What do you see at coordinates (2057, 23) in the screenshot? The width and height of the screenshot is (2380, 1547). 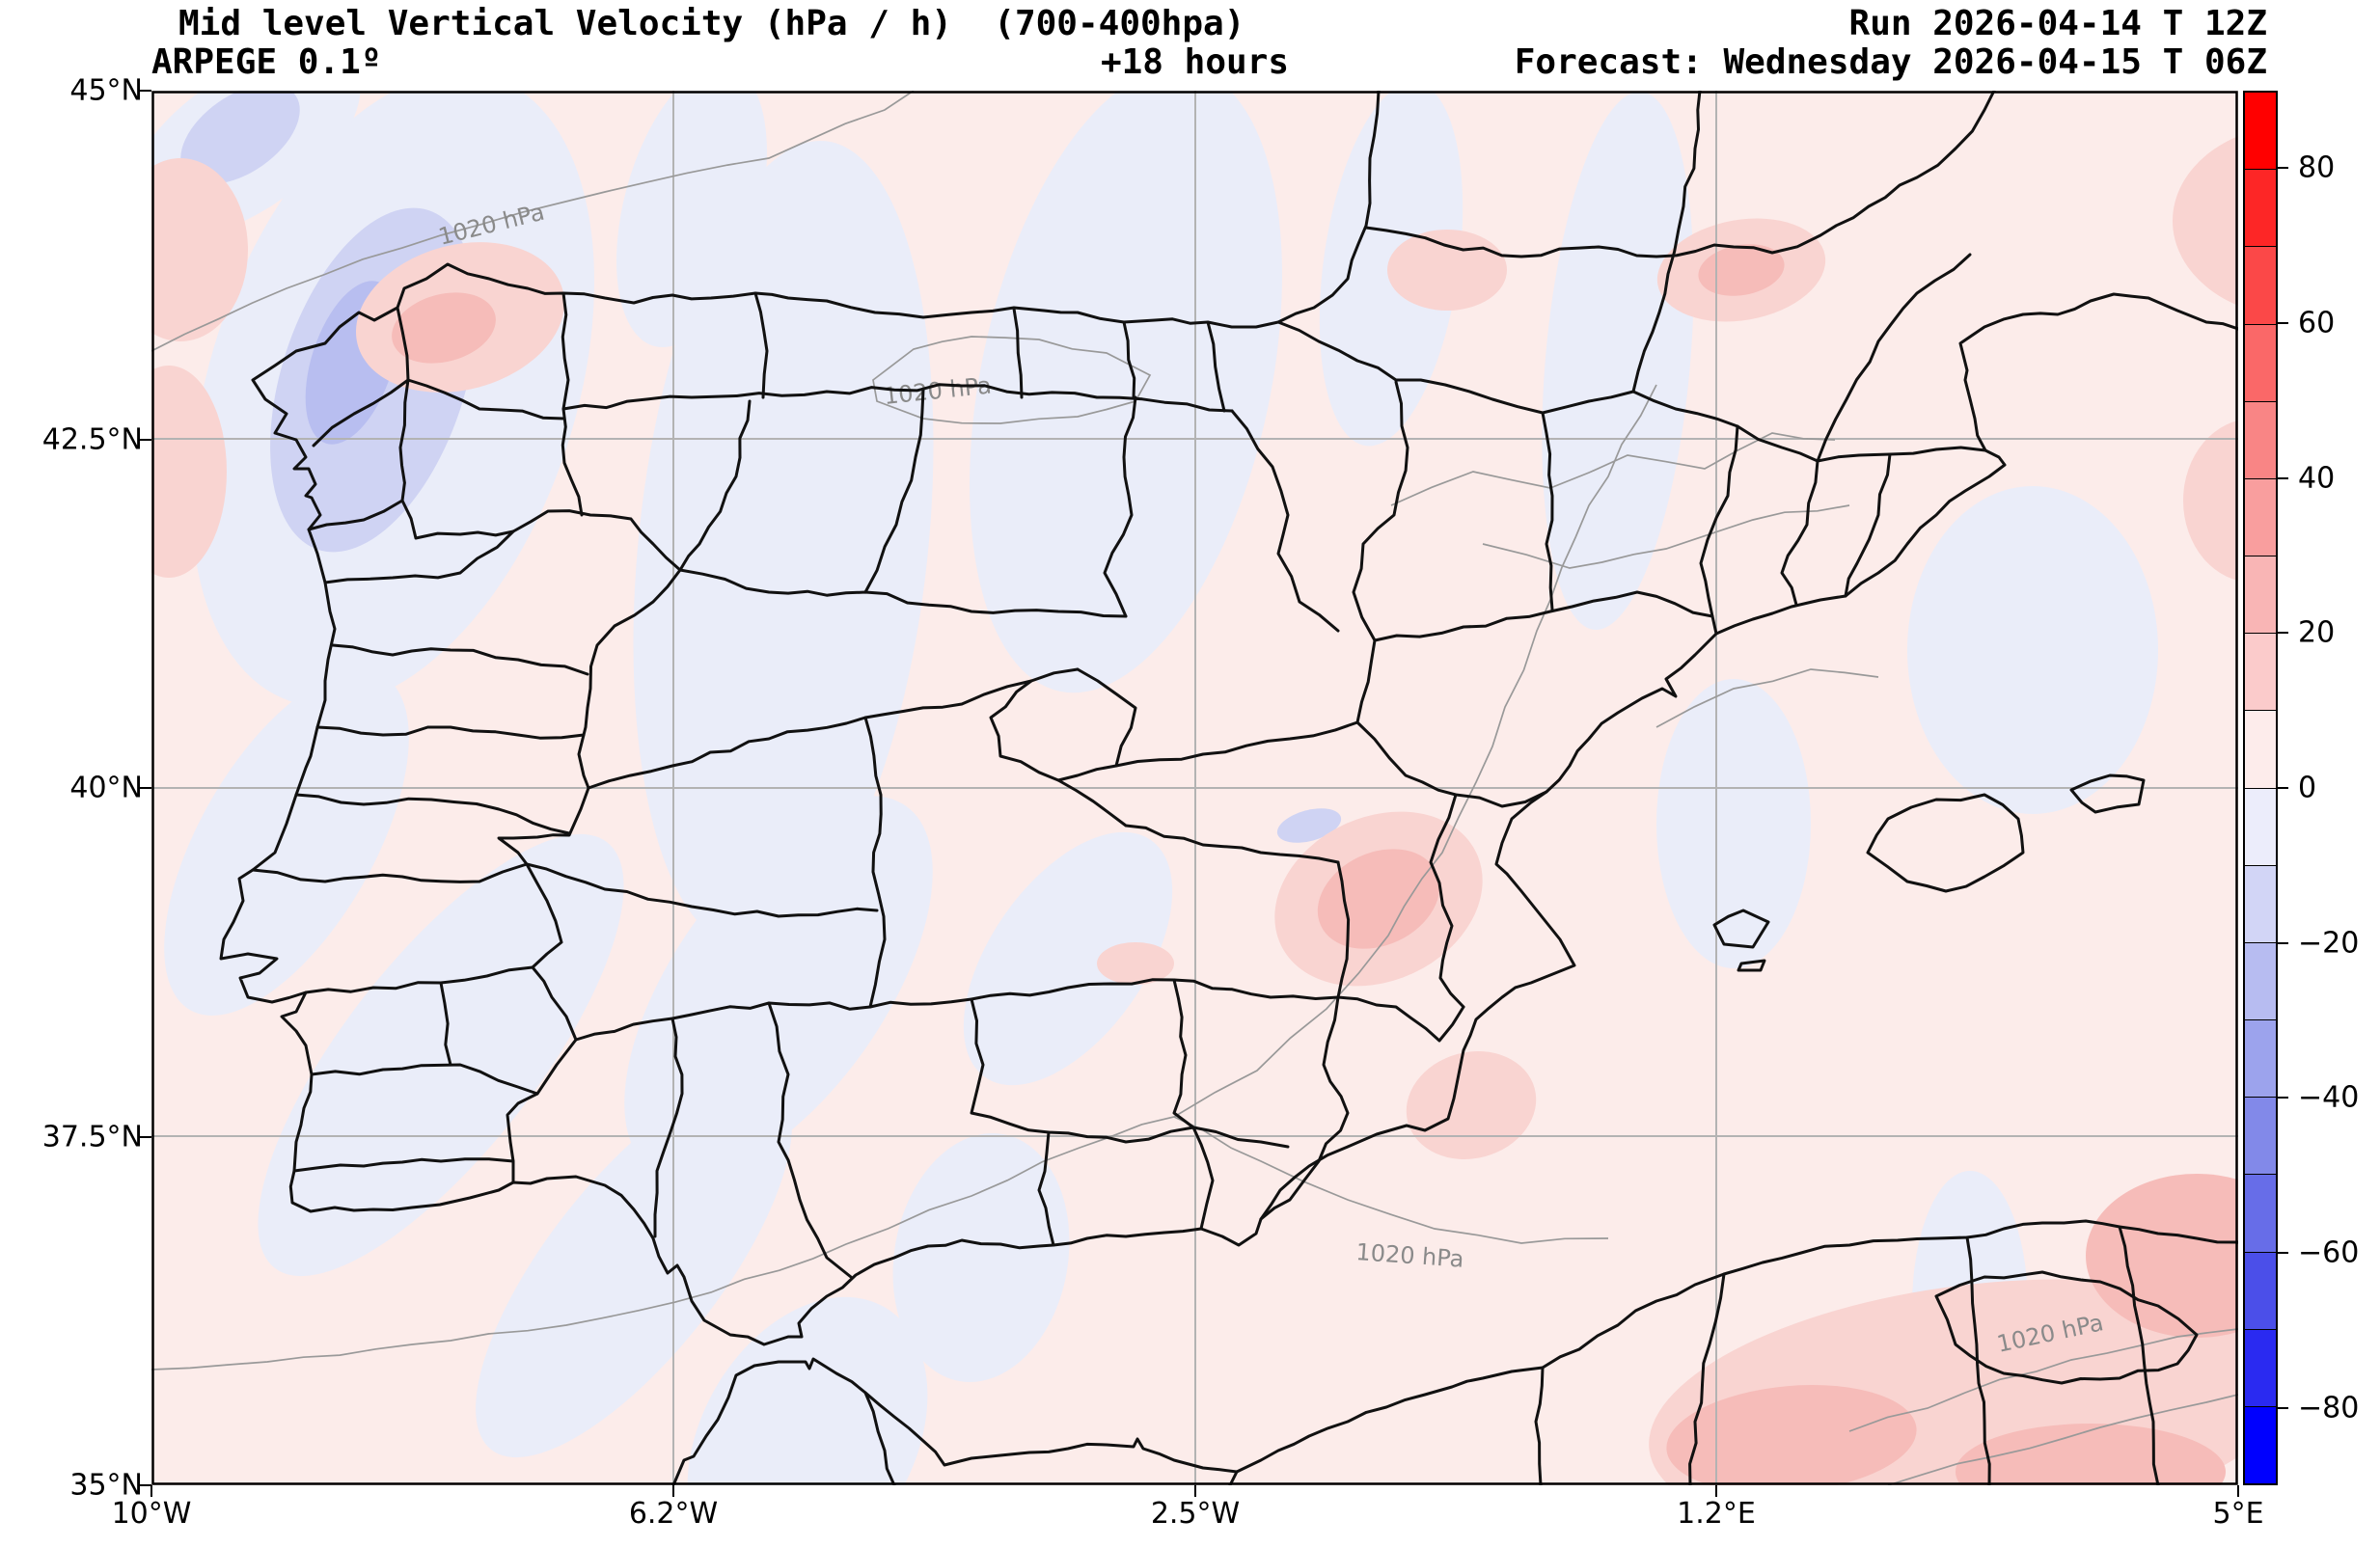 I see `run-info: Run 2026-04-14 T 12Z` at bounding box center [2057, 23].